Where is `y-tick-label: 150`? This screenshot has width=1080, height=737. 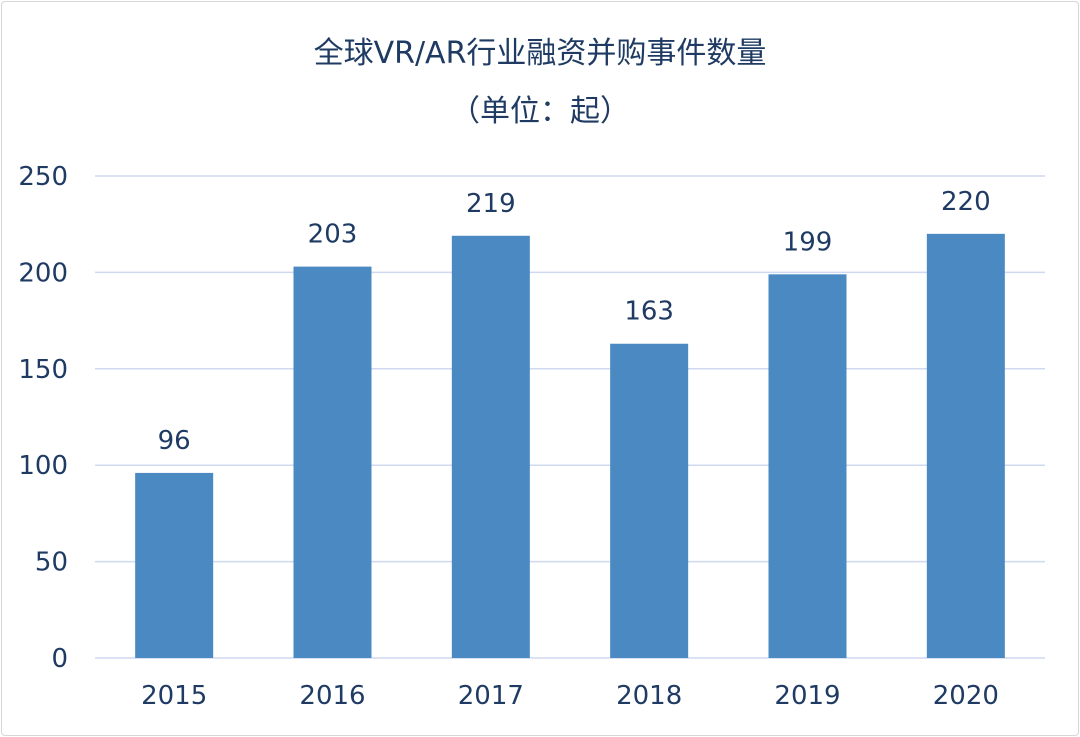
y-tick-label: 150 is located at coordinates (43, 370).